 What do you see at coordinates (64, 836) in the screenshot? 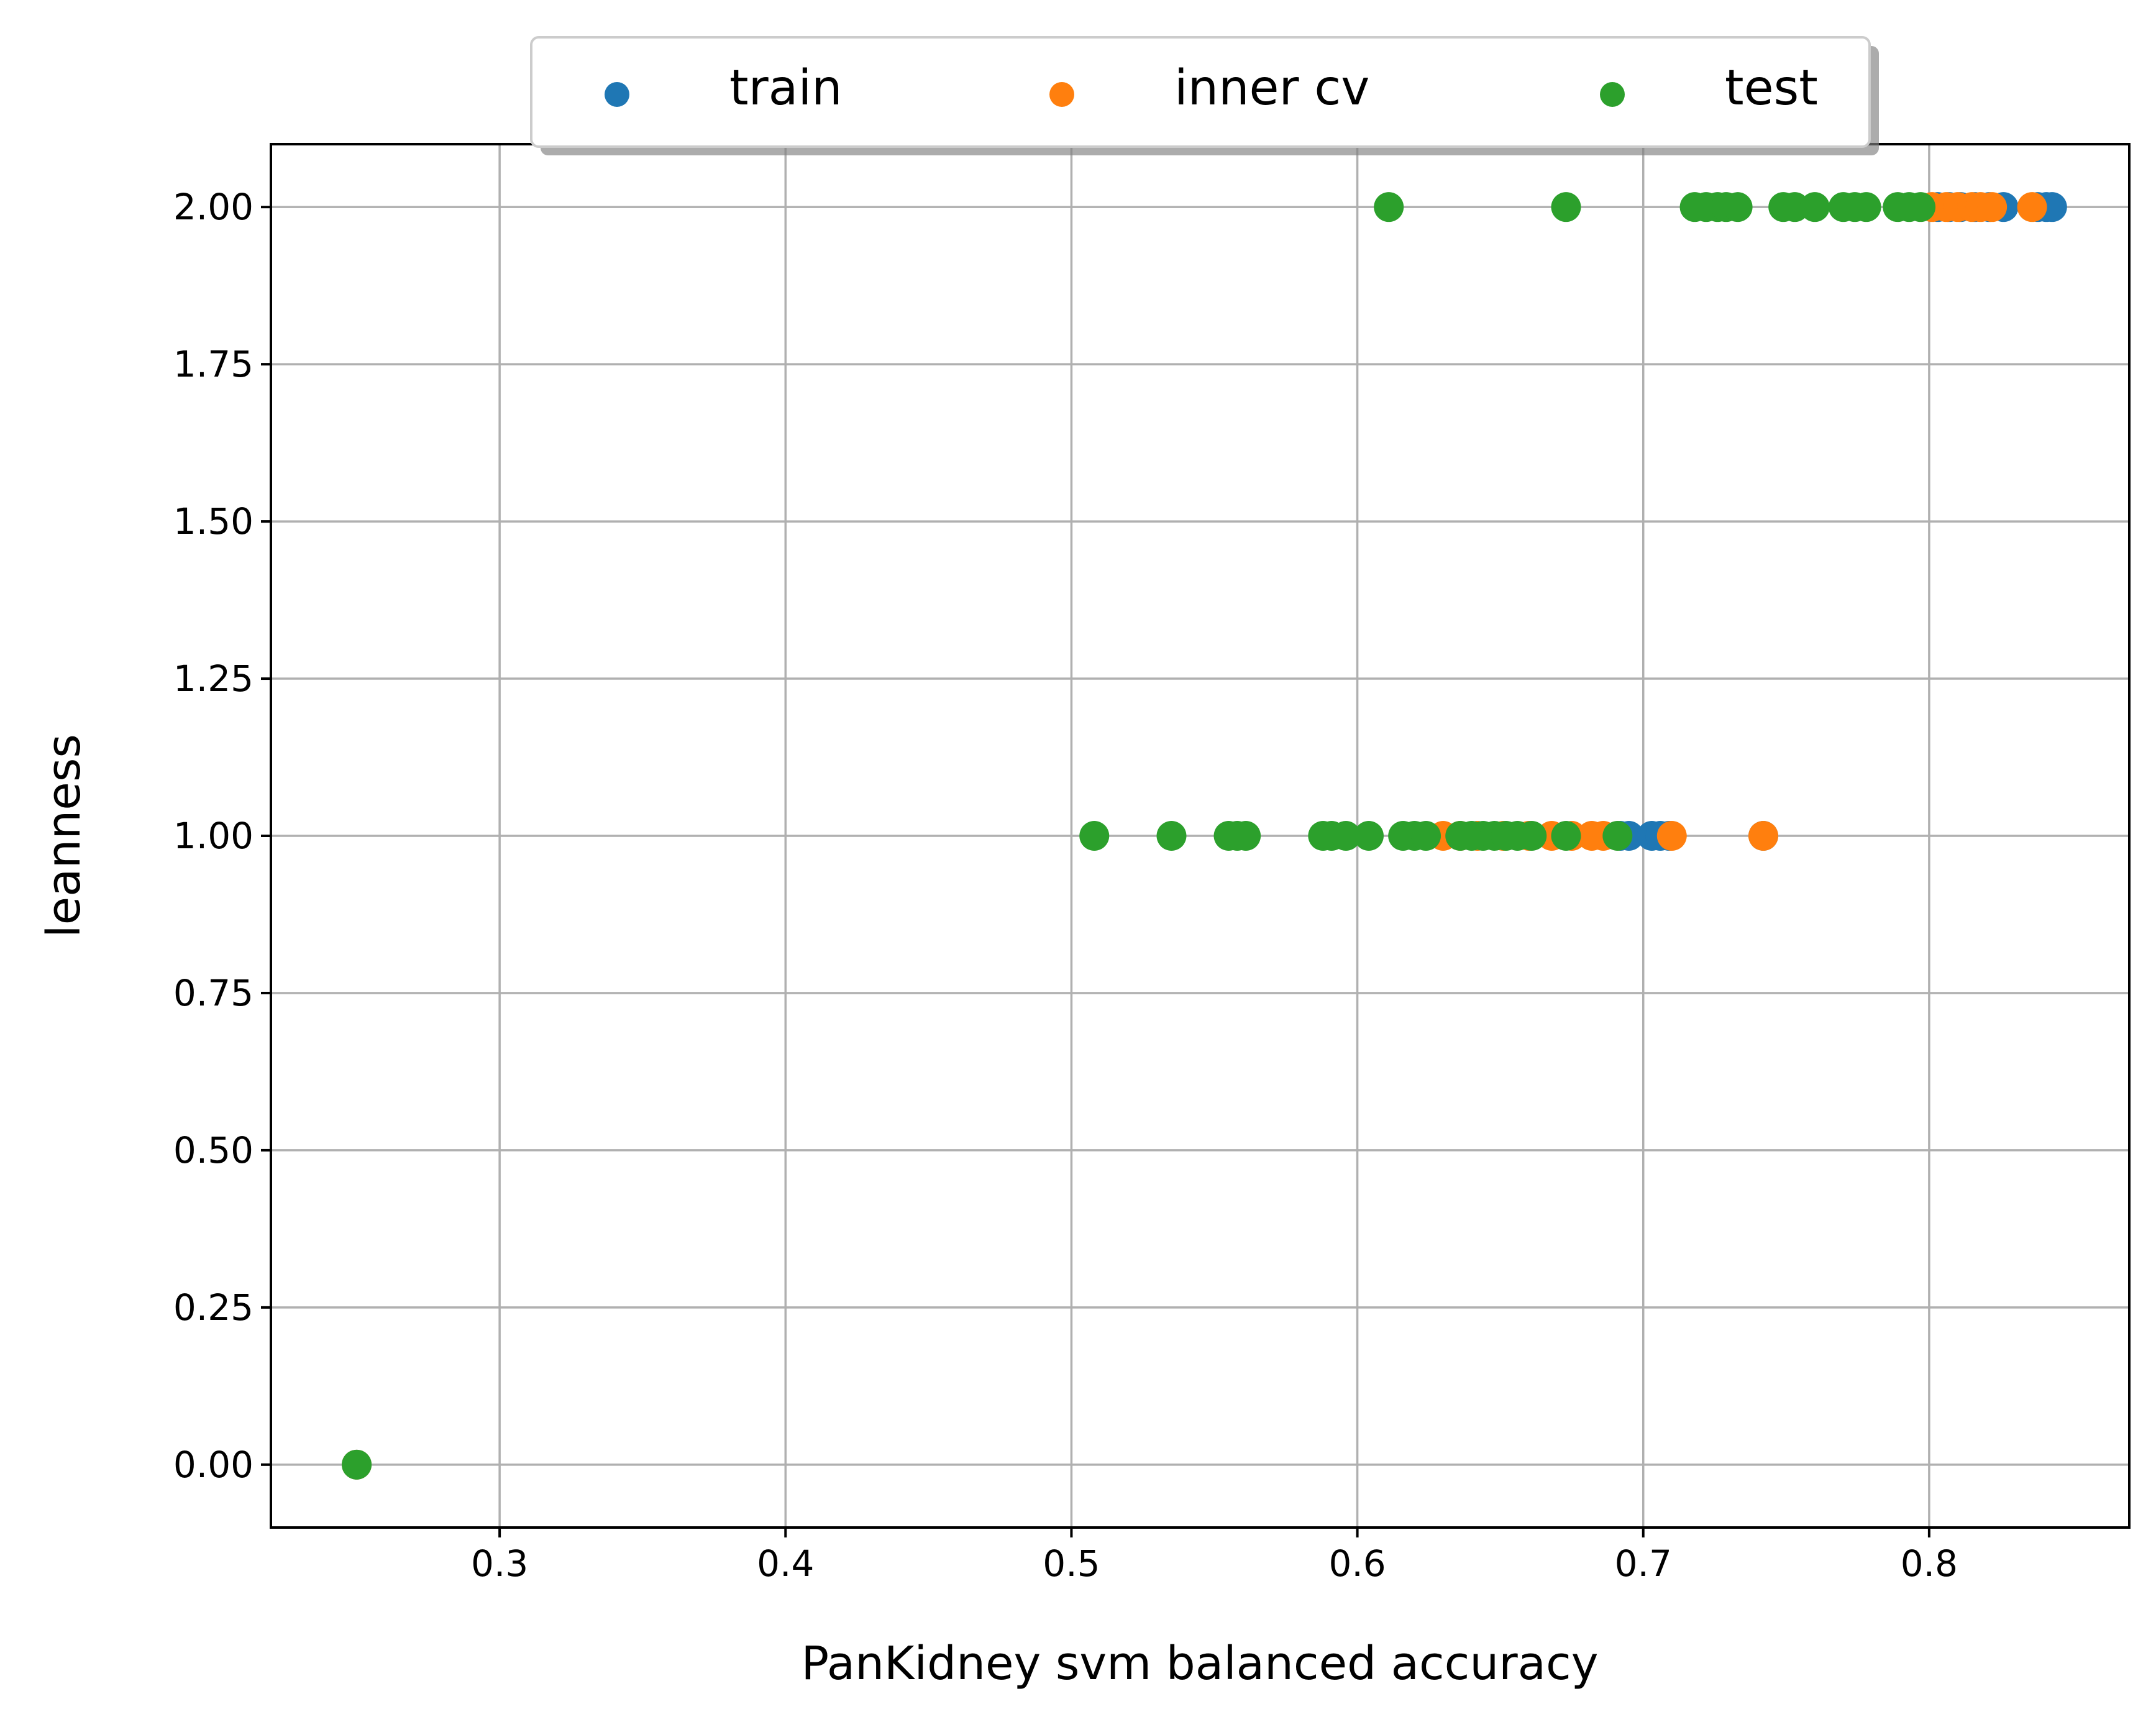
I see `y-axis-label: leanness` at bounding box center [64, 836].